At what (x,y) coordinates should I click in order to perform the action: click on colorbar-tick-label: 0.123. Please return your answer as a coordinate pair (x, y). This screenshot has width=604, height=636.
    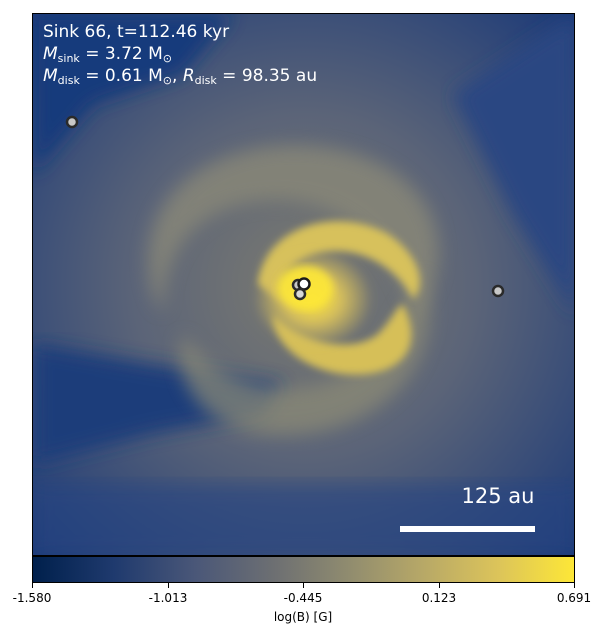
    Looking at the image, I should click on (439, 598).